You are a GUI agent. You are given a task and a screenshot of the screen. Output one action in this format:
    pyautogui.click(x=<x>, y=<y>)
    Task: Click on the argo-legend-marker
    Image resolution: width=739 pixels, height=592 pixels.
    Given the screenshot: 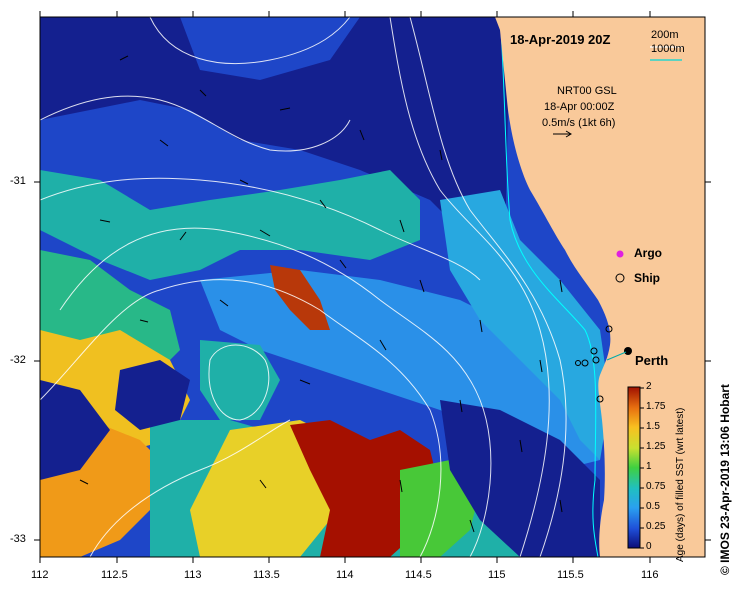 What is the action you would take?
    pyautogui.click(x=620, y=254)
    